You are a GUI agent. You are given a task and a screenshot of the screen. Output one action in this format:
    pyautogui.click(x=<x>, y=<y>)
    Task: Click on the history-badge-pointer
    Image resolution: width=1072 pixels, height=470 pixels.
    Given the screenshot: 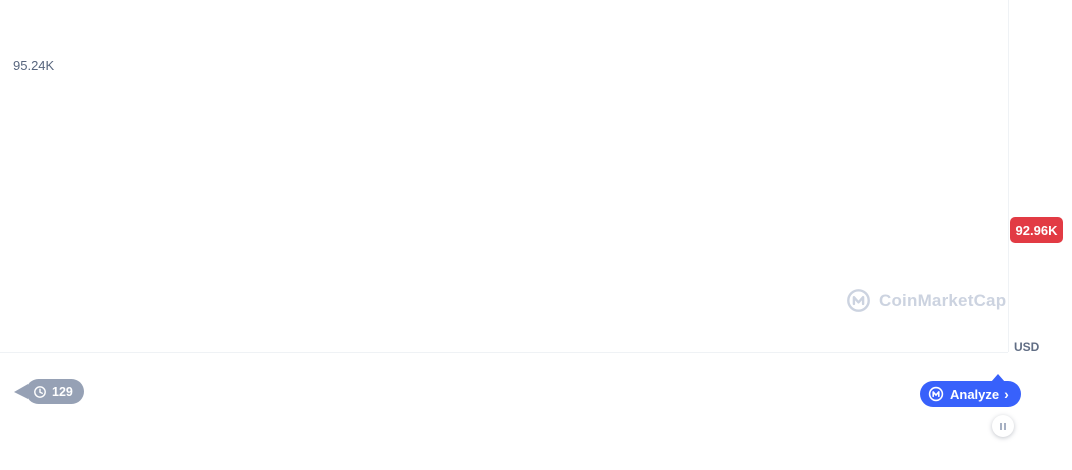 What is the action you would take?
    pyautogui.click(x=21, y=391)
    